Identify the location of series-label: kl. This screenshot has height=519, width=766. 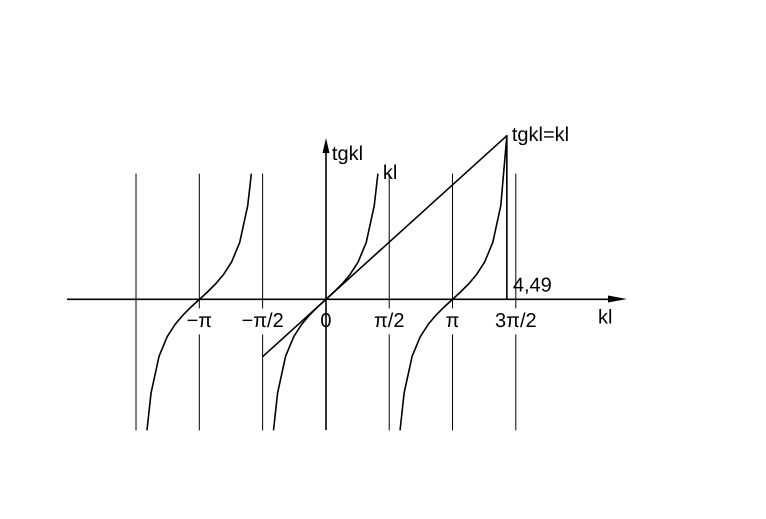
(390, 173).